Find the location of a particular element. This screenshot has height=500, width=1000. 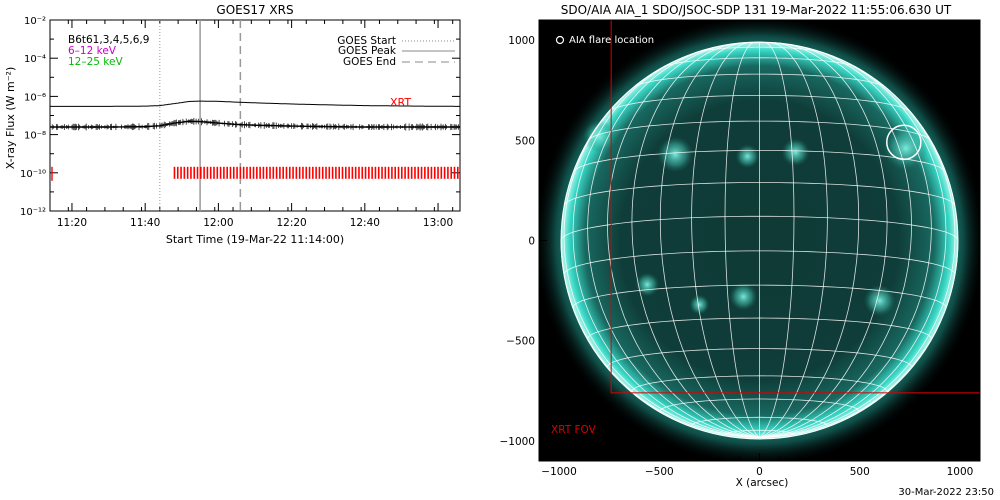

goes-short-noise-path is located at coordinates (254, 124).